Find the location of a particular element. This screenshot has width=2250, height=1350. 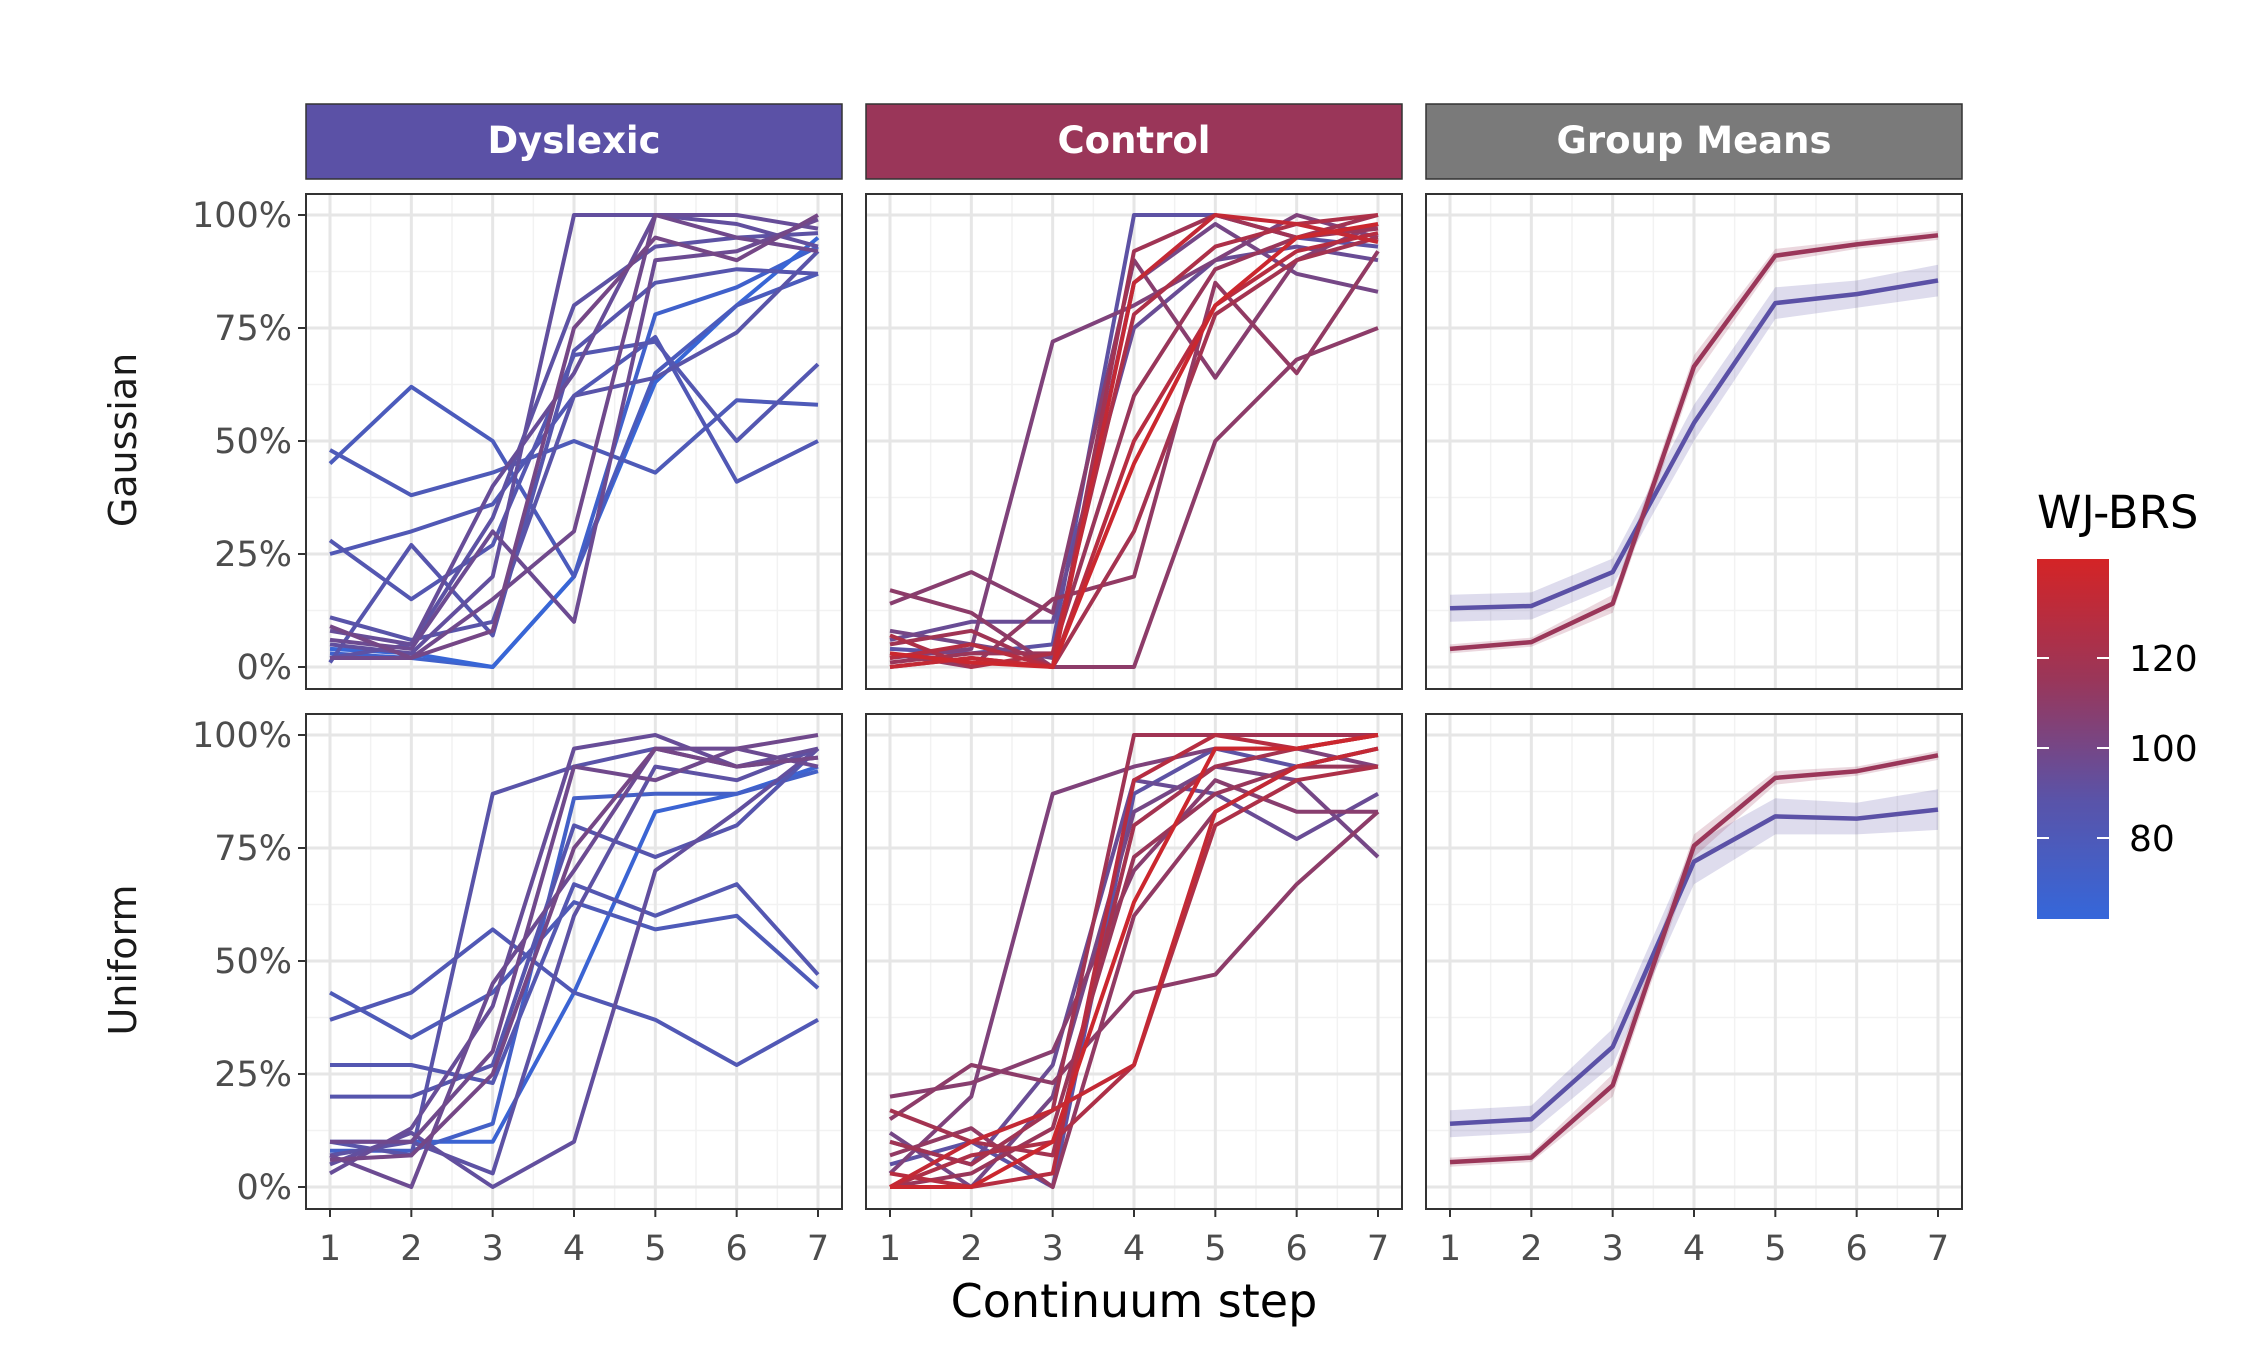

panel-gaussian-dyslexic is located at coordinates (570, 441).